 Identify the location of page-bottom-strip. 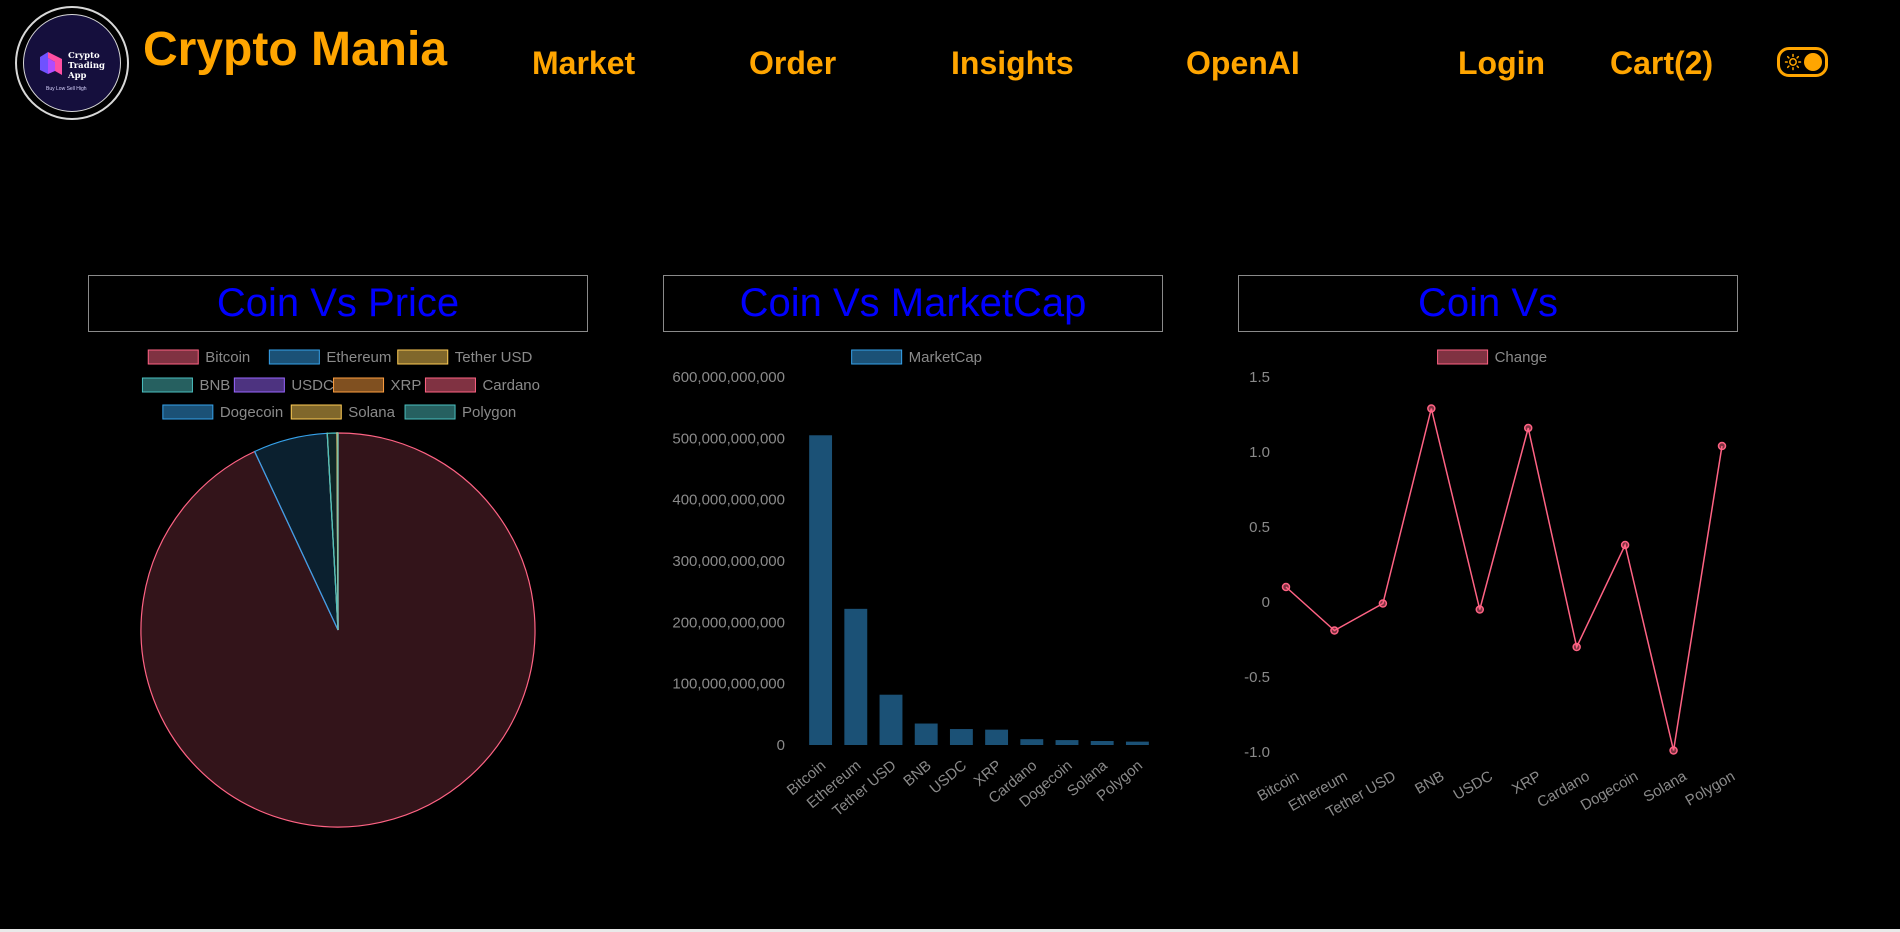
(950, 930).